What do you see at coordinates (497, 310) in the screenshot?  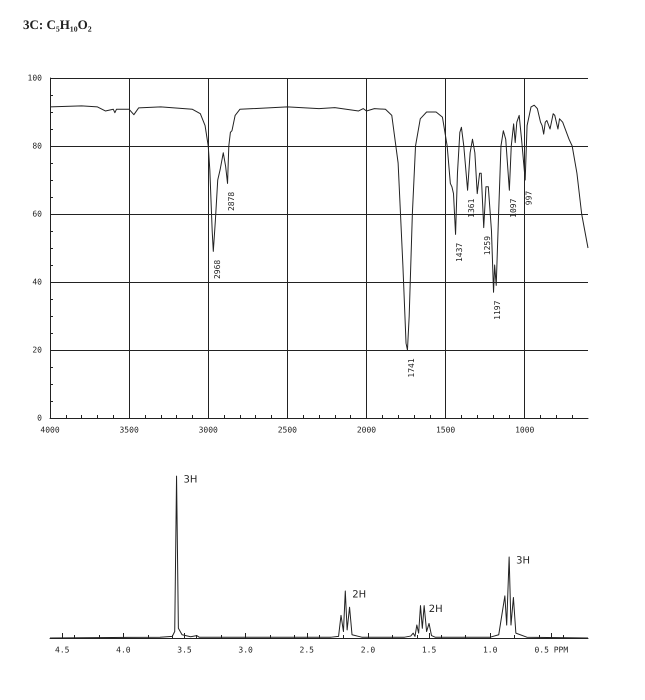 I see `annotation: 1197` at bounding box center [497, 310].